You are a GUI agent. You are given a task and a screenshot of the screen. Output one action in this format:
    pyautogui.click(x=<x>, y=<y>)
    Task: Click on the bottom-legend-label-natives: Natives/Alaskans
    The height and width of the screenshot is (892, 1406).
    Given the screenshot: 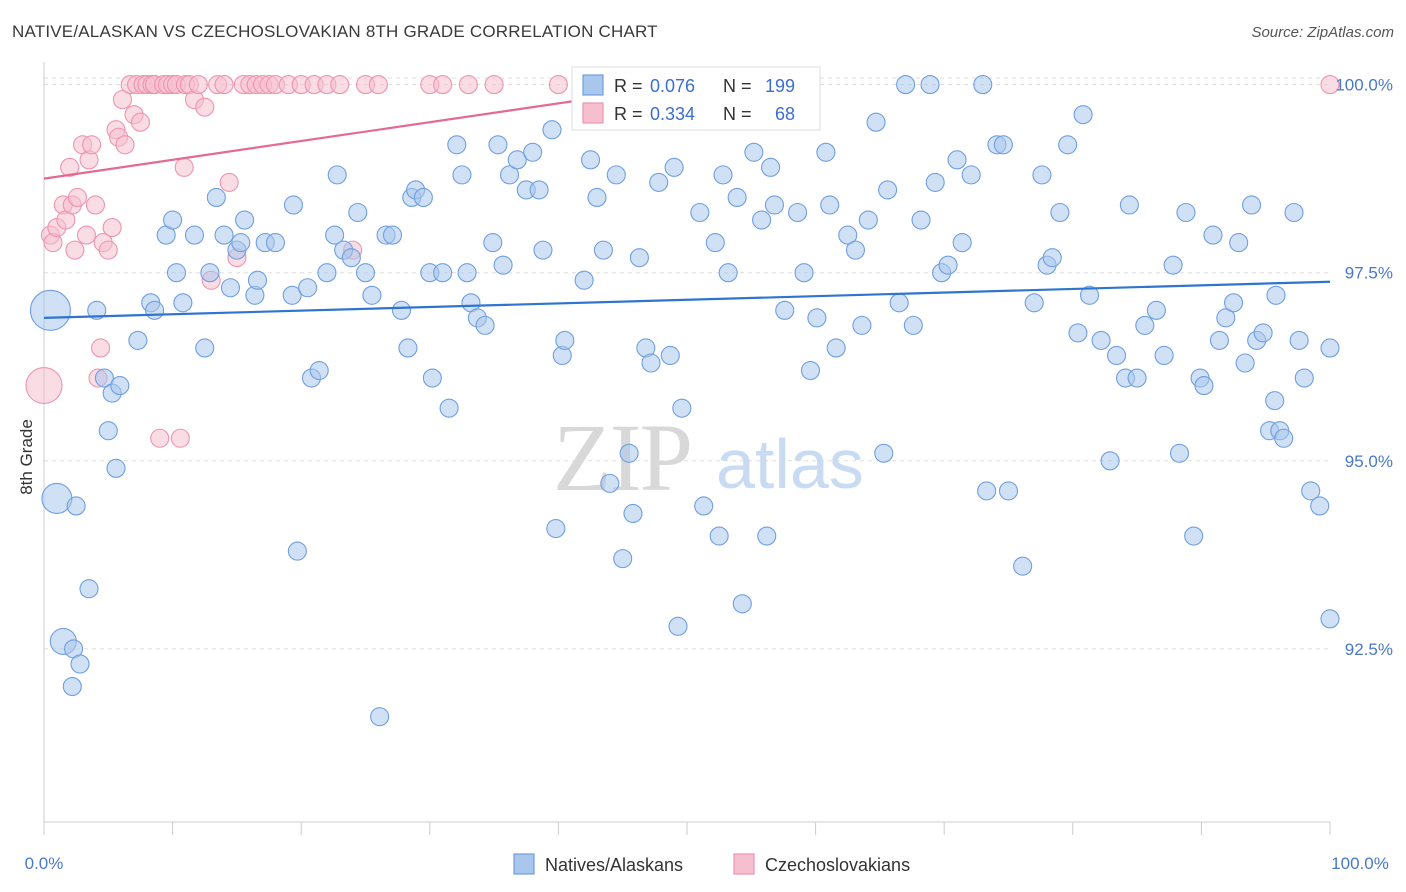 What is the action you would take?
    pyautogui.click(x=614, y=865)
    